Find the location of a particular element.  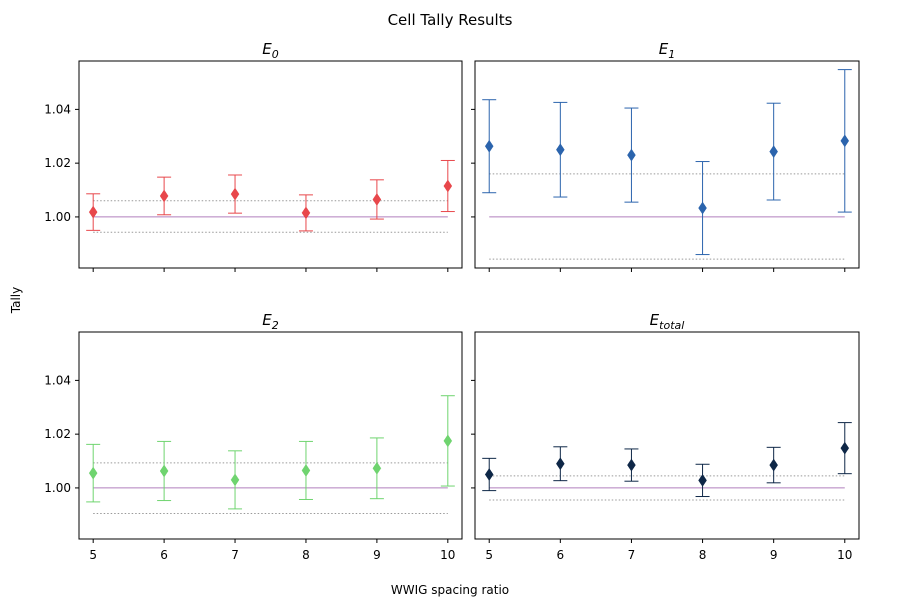

x-axis-label: WWIG spacing ratio is located at coordinates (450, 590).